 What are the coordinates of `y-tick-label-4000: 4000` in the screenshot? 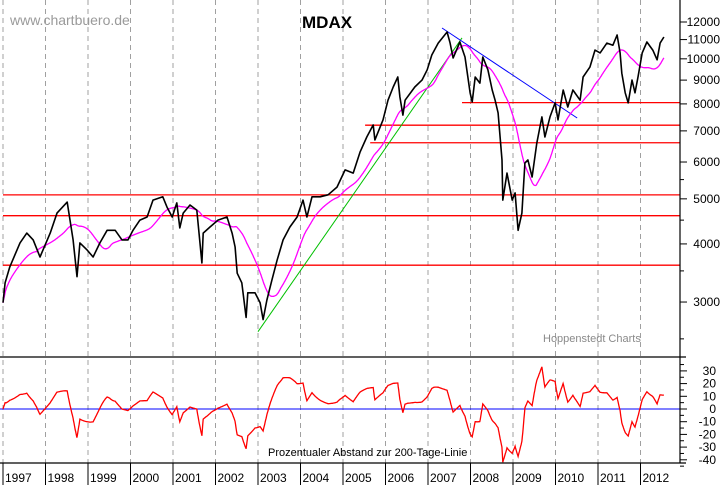 It's located at (706, 244).